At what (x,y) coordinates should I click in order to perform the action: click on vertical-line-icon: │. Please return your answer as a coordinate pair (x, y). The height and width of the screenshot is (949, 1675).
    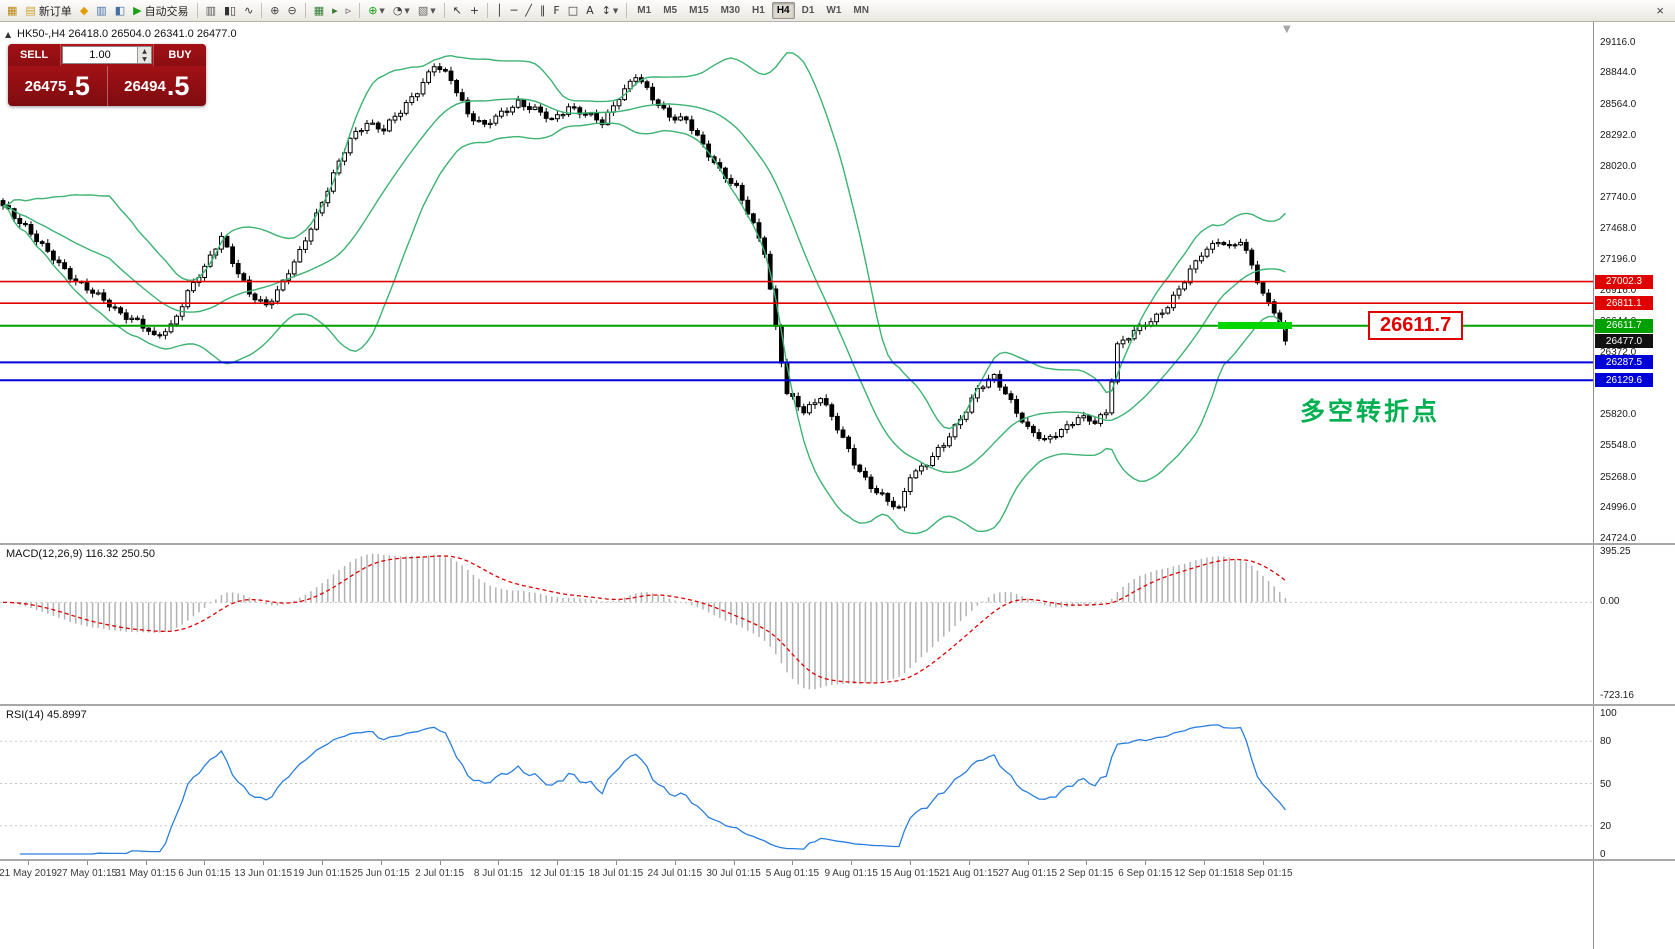
    Looking at the image, I should click on (499, 10).